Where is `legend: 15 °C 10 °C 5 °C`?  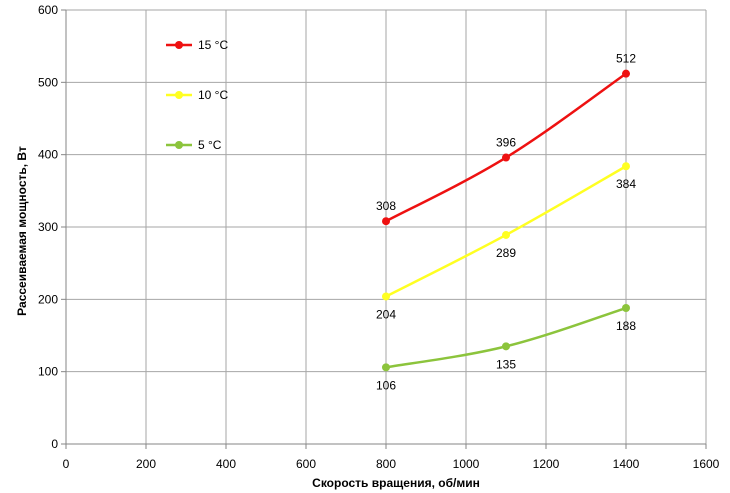 legend: 15 °C 10 °C 5 °C is located at coordinates (197, 95).